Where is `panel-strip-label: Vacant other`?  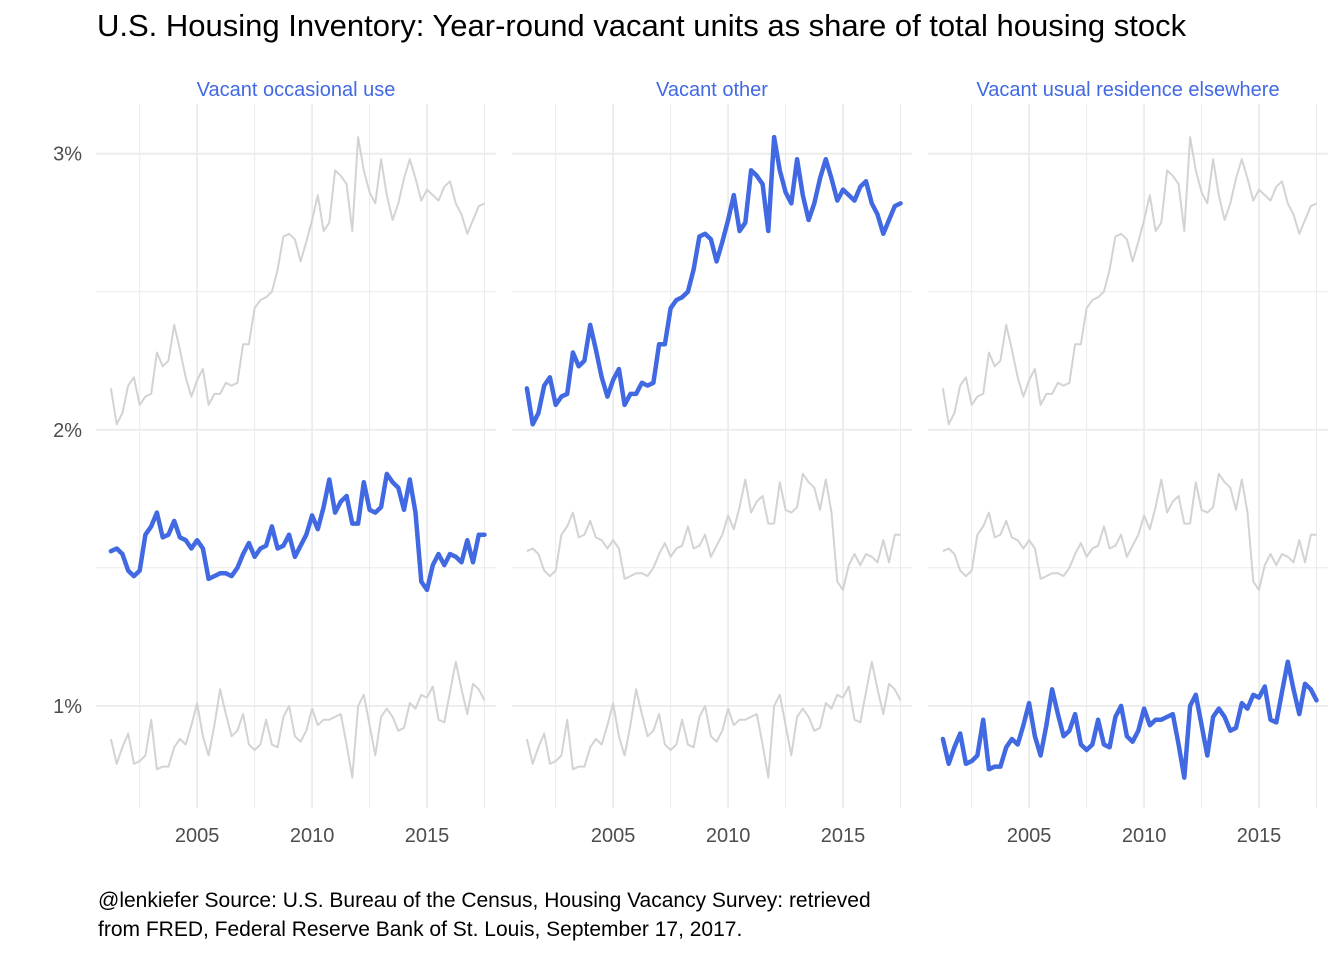 panel-strip-label: Vacant other is located at coordinates (712, 90).